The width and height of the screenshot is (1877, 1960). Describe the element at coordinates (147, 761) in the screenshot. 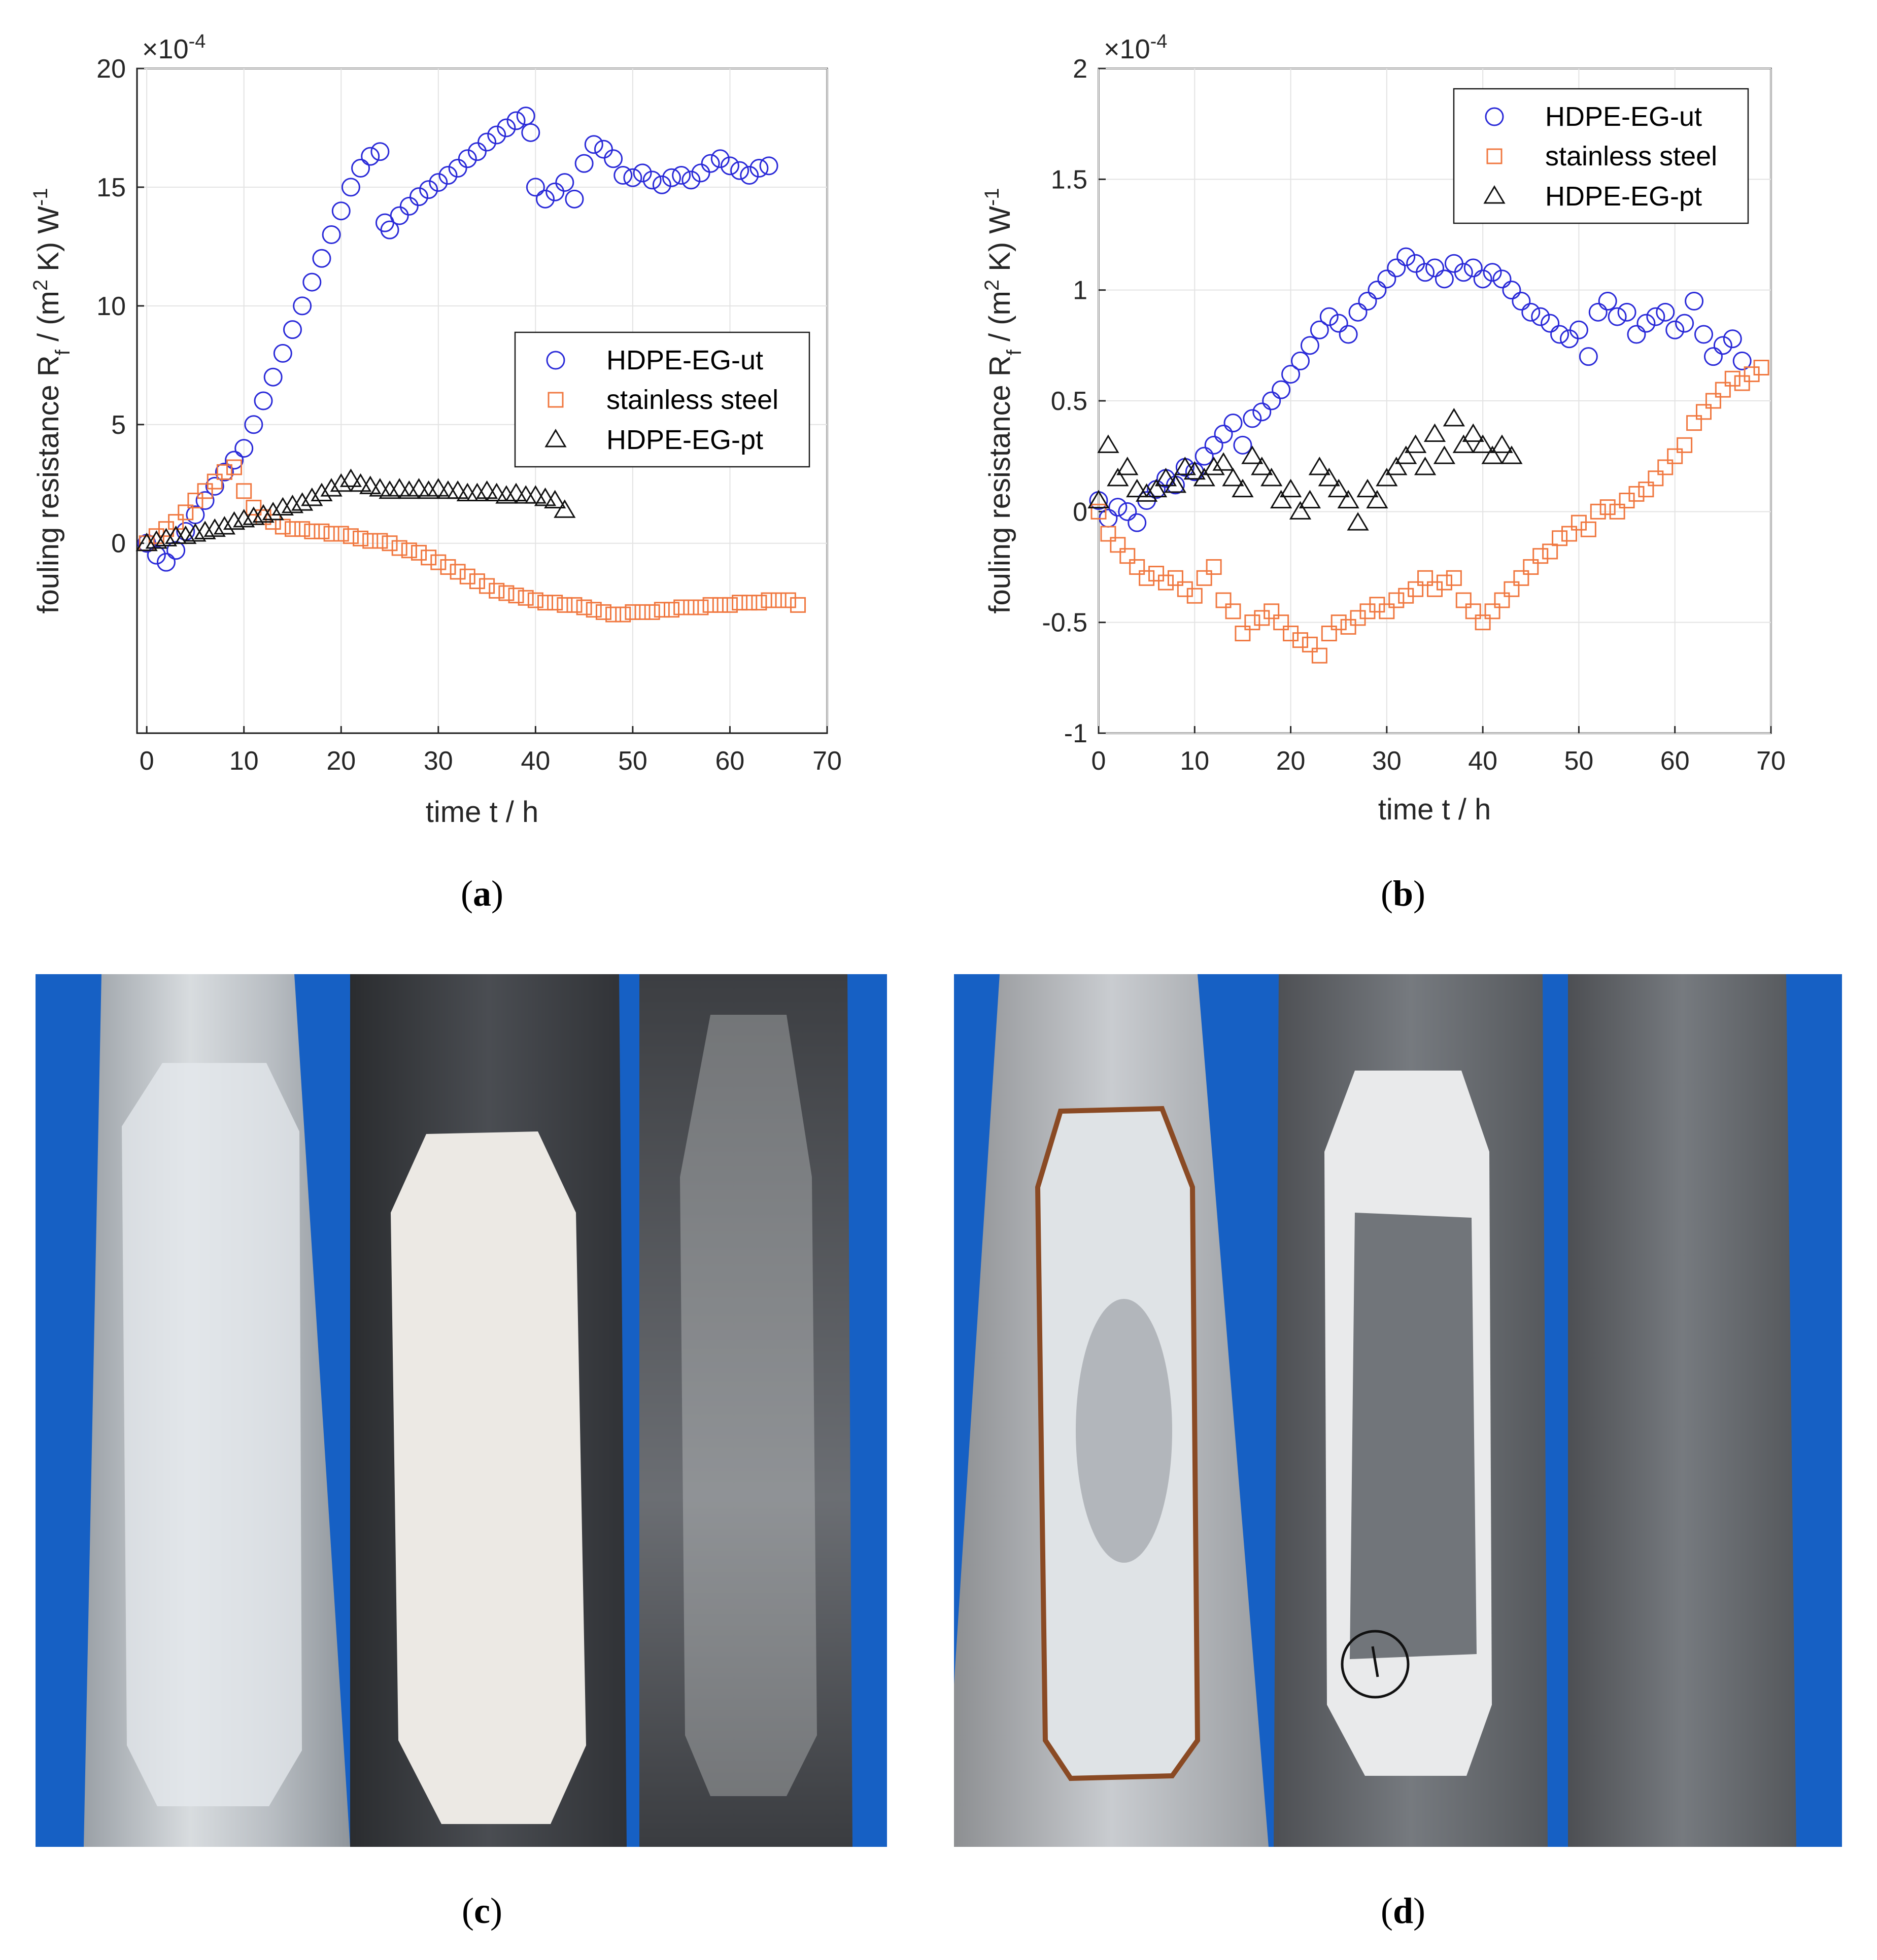

I see `x-tick-label: 0` at that location.